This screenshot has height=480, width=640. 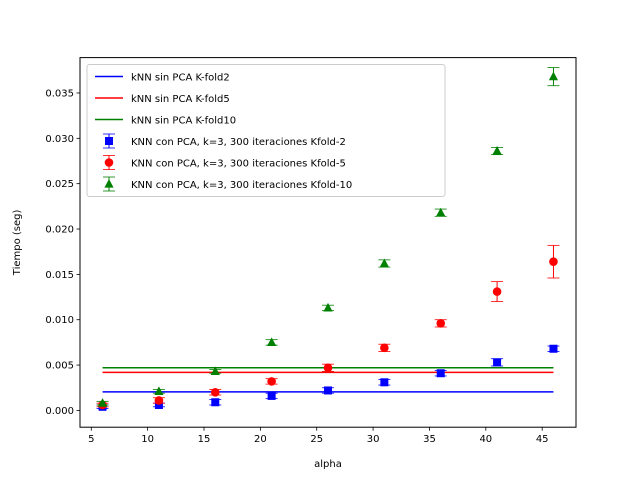 What do you see at coordinates (59, 230) in the screenshot?
I see `y-tick-label: 0.020` at bounding box center [59, 230].